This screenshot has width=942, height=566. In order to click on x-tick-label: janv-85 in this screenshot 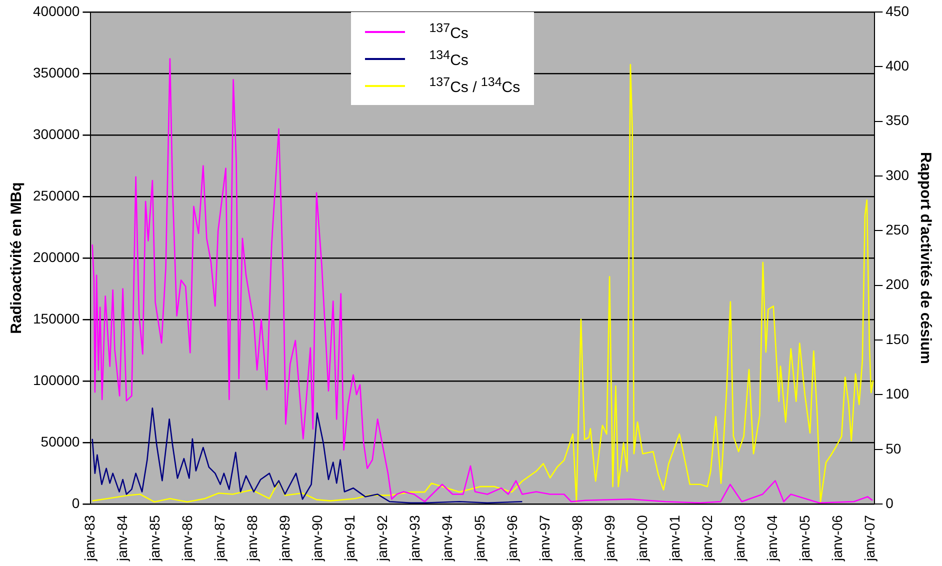, I will do `click(154, 538)`.